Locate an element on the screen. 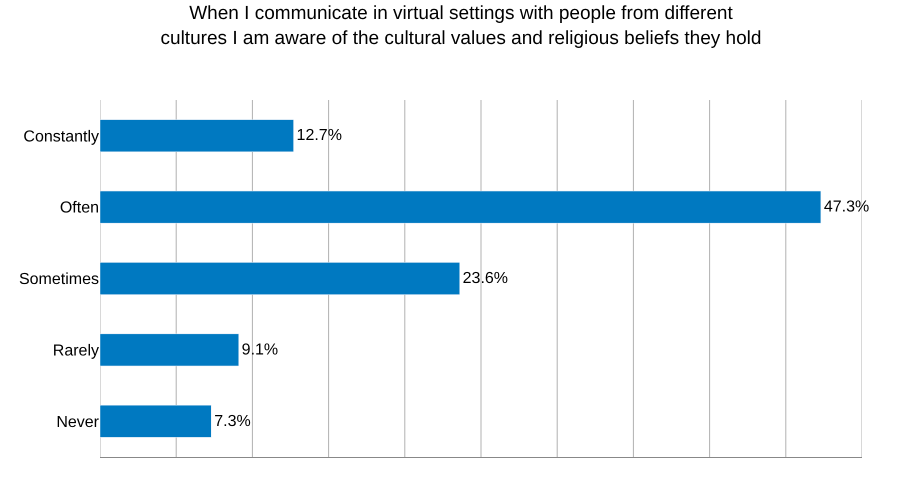 The width and height of the screenshot is (922, 477). data-label: 9.1% is located at coordinates (260, 349).